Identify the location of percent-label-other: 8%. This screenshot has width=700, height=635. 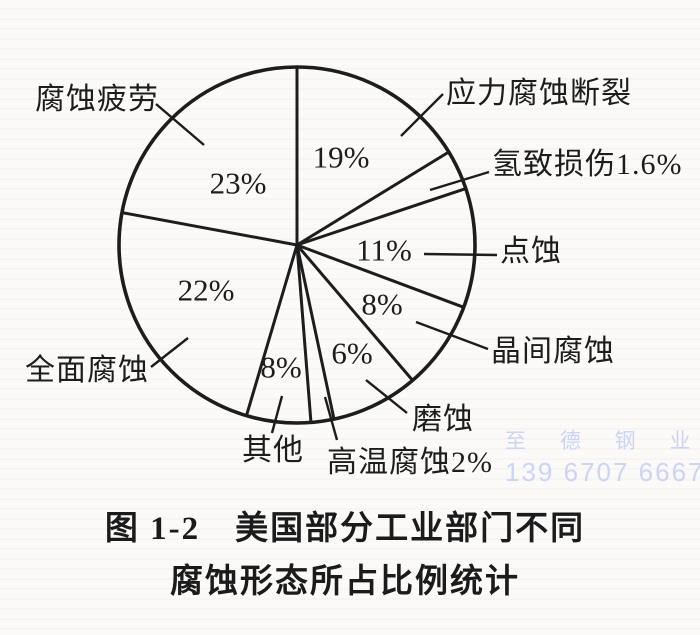
(281, 367).